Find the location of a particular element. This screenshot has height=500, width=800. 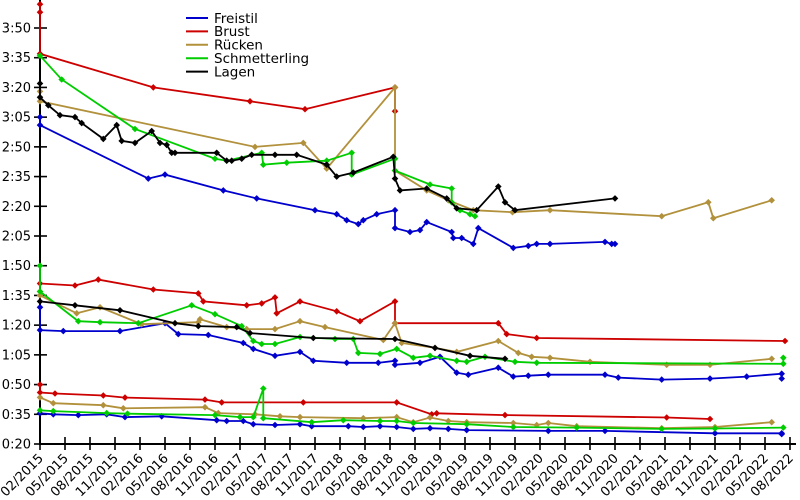

series-brust-long-line is located at coordinates (217, 58).